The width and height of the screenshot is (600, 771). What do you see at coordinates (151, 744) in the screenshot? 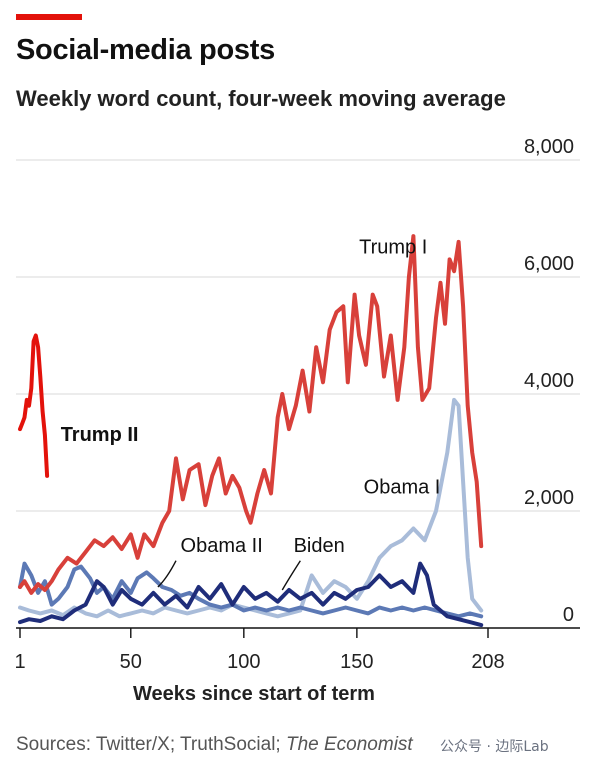
I see `source-prefix: Sources: Twitter/X; TruthSocial;` at bounding box center [151, 744].